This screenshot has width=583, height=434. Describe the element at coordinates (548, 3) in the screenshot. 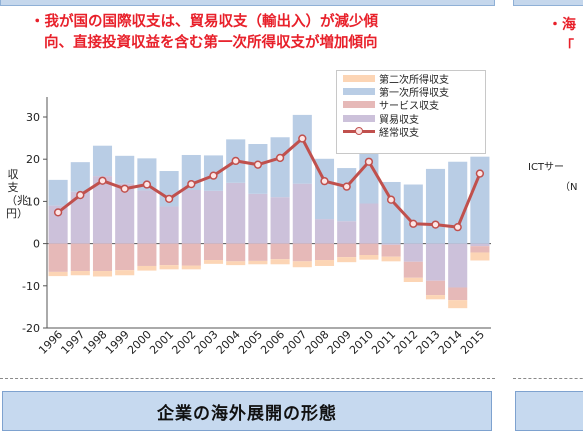

I see `top-banner-right` at that location.